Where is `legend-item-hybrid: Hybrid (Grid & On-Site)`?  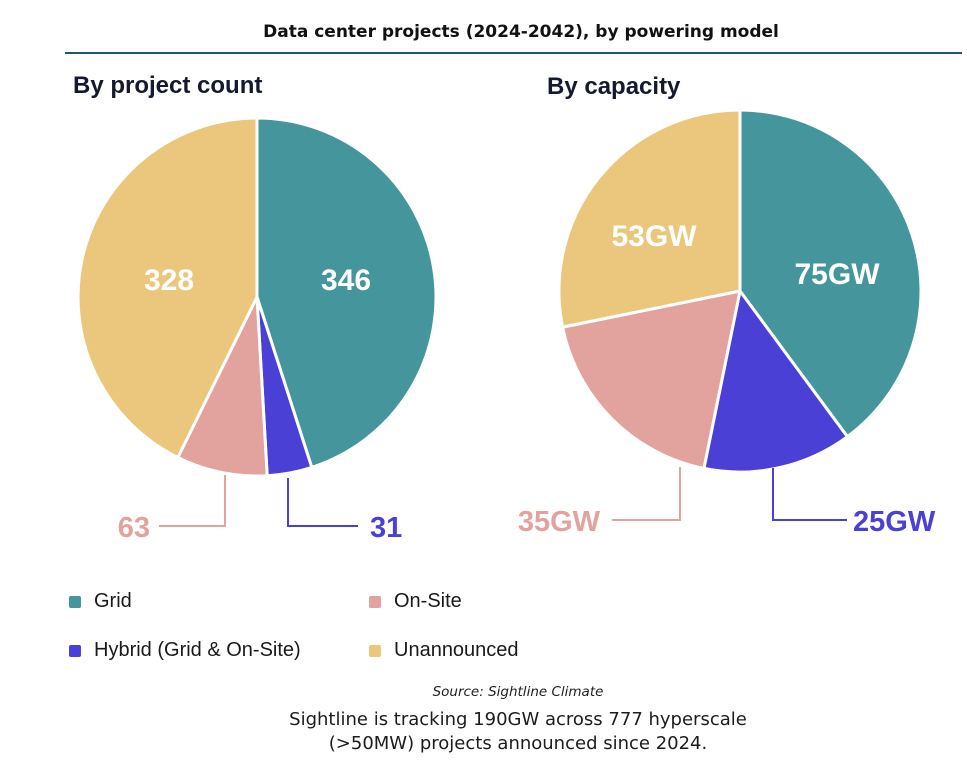 legend-item-hybrid: Hybrid (Grid & On-Site) is located at coordinates (219, 650).